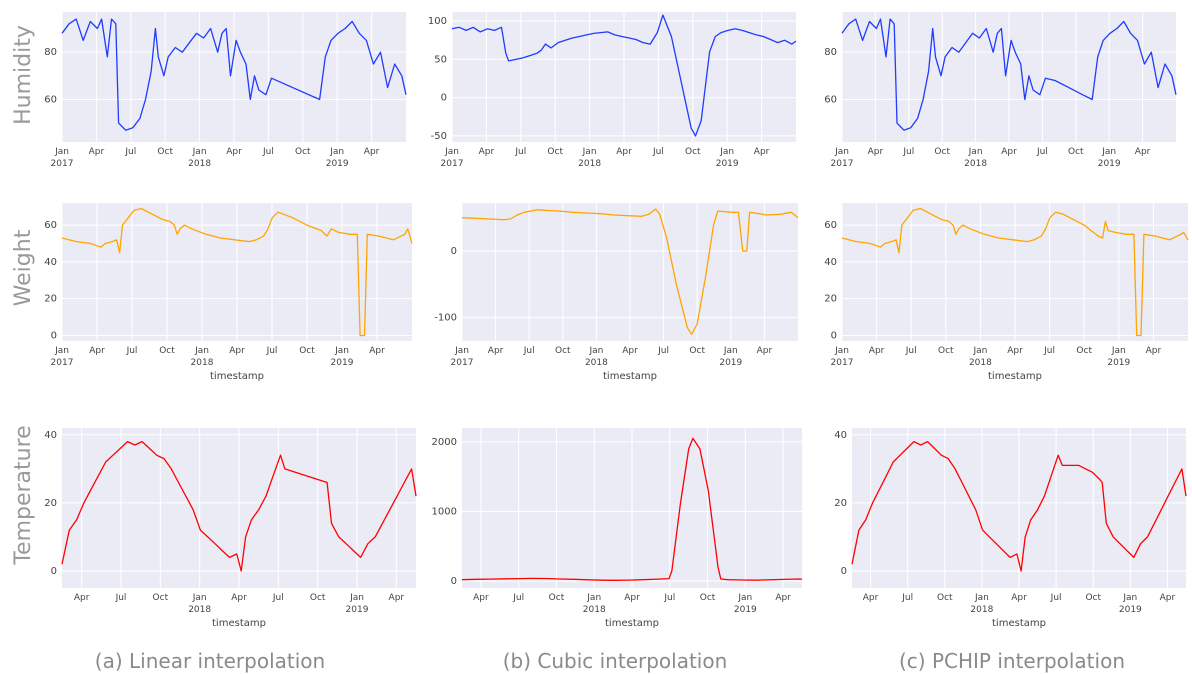 Image resolution: width=1192 pixels, height=674 pixels. I want to click on y-tick-label: -50, so click(439, 136).